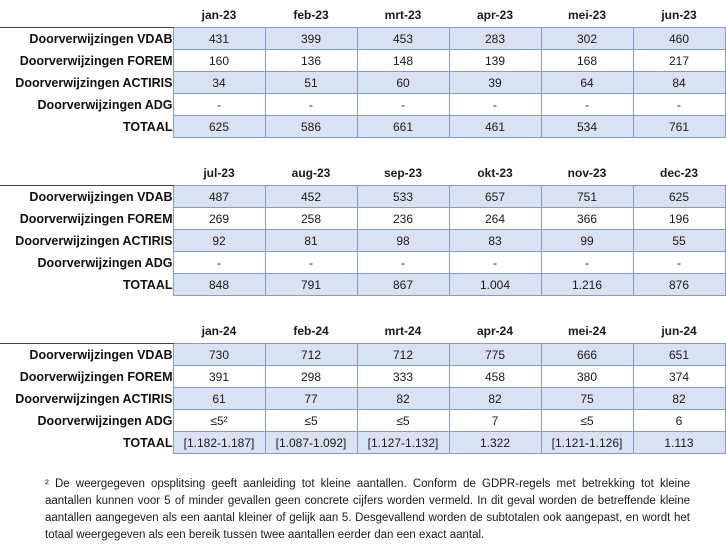 The width and height of the screenshot is (726, 544). I want to click on value-cell: ≤5², so click(219, 420).